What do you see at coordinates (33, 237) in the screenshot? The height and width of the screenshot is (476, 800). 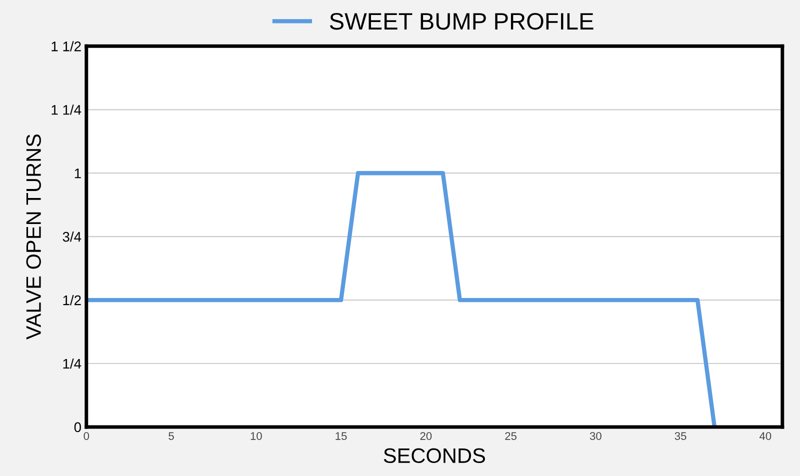 I see `y-axis-title: VALVE OPEN TURNS` at bounding box center [33, 237].